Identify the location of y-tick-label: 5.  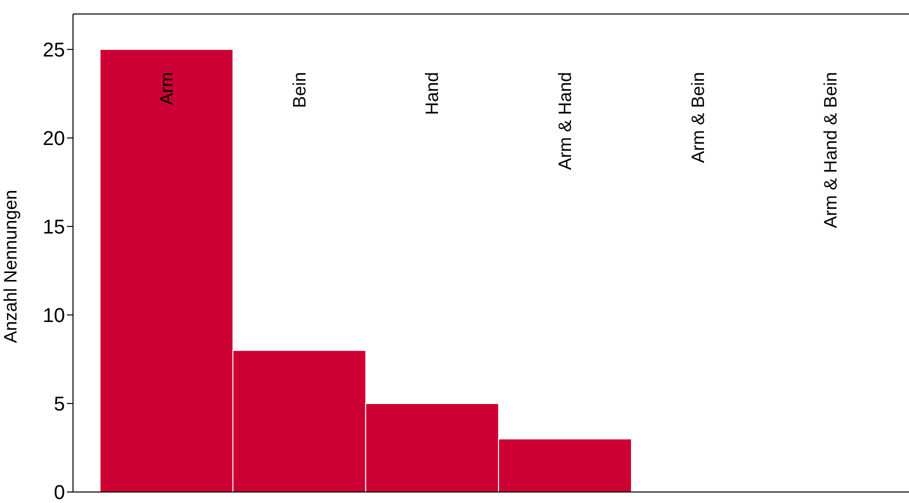
(59, 405).